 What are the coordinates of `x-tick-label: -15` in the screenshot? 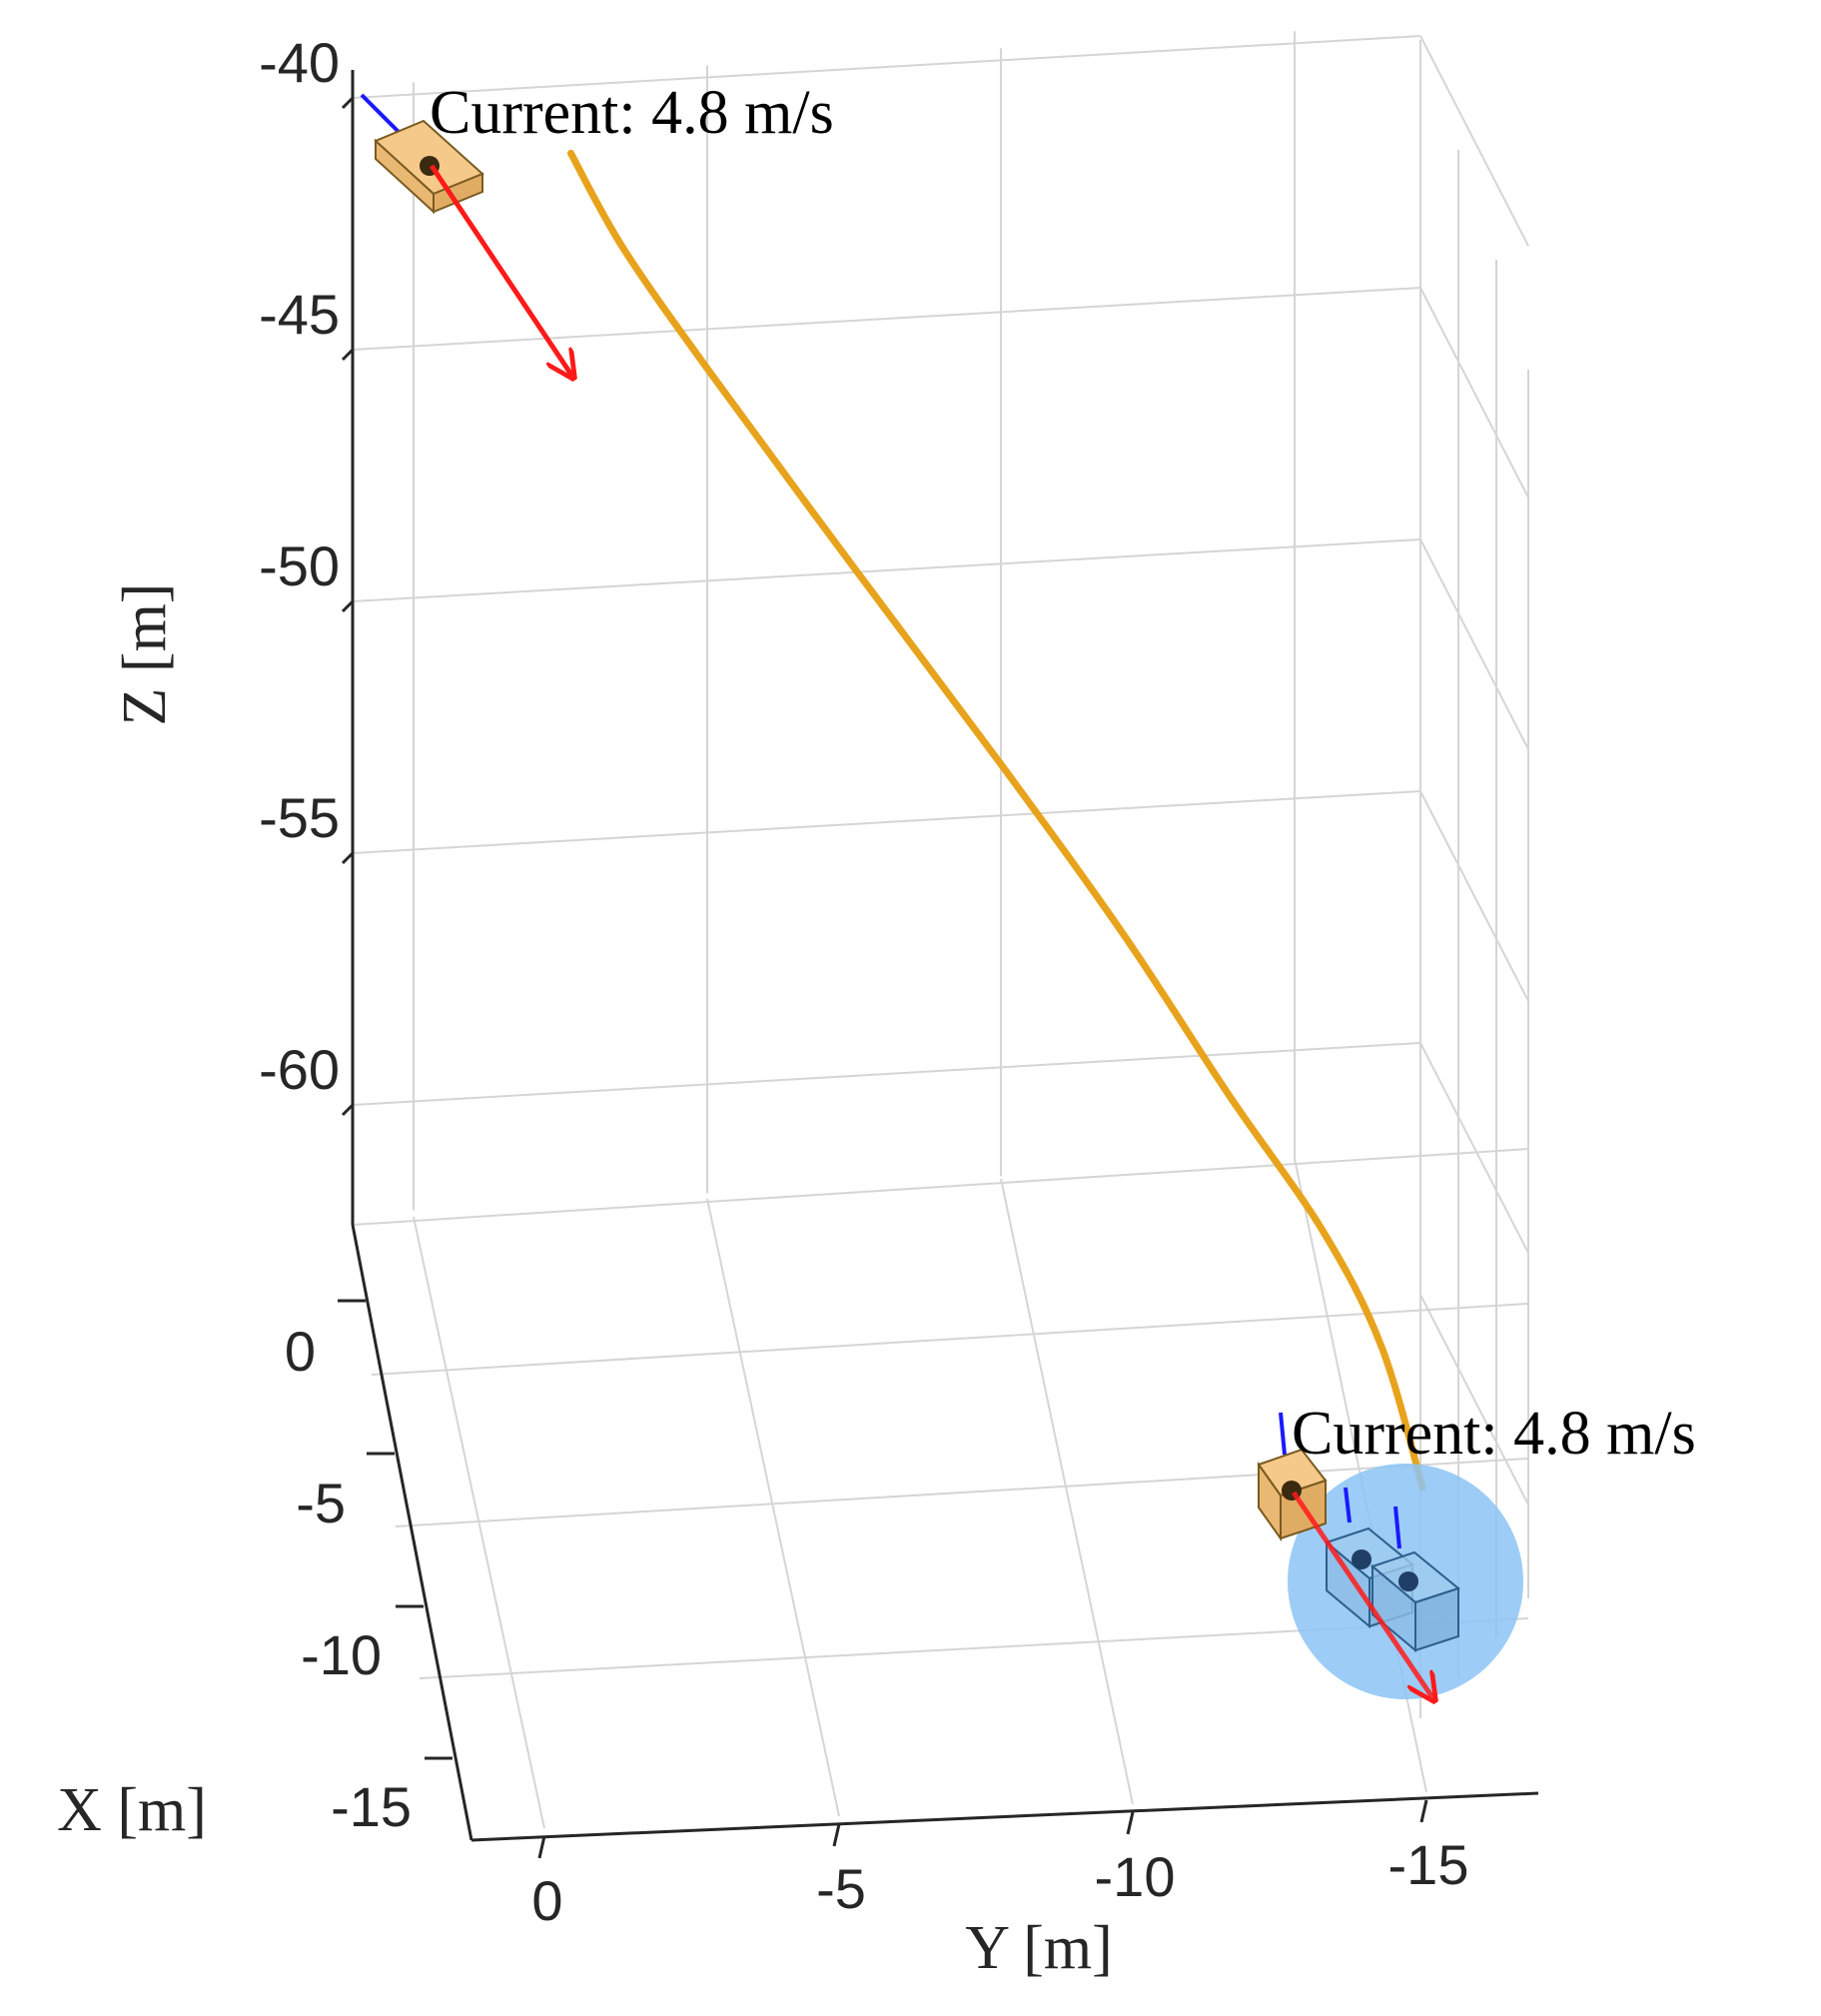 It's located at (371, 1806).